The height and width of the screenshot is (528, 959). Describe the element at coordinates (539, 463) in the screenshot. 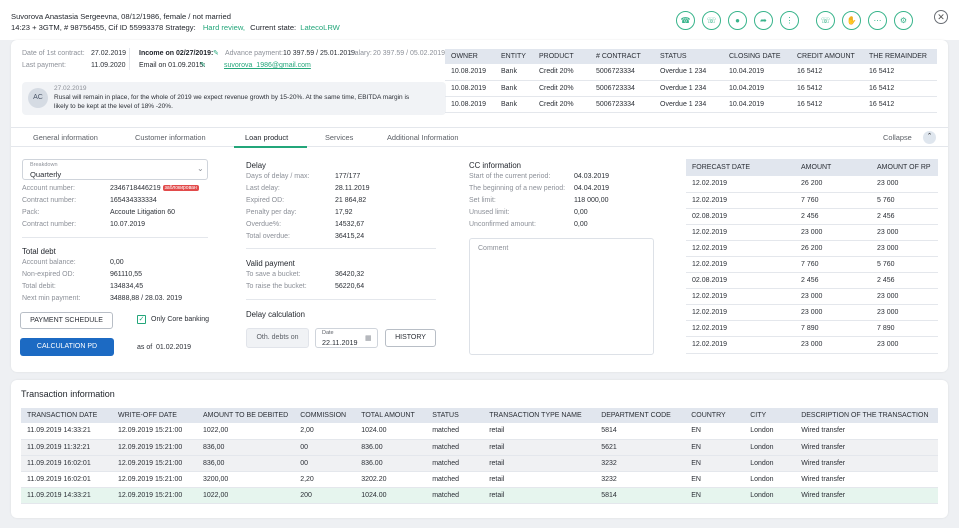

I see `table-cell: retail` at that location.